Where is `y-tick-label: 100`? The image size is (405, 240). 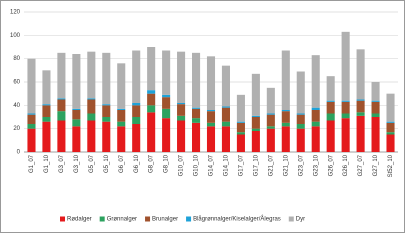
y-tick-label: 100 is located at coordinates (15, 36).